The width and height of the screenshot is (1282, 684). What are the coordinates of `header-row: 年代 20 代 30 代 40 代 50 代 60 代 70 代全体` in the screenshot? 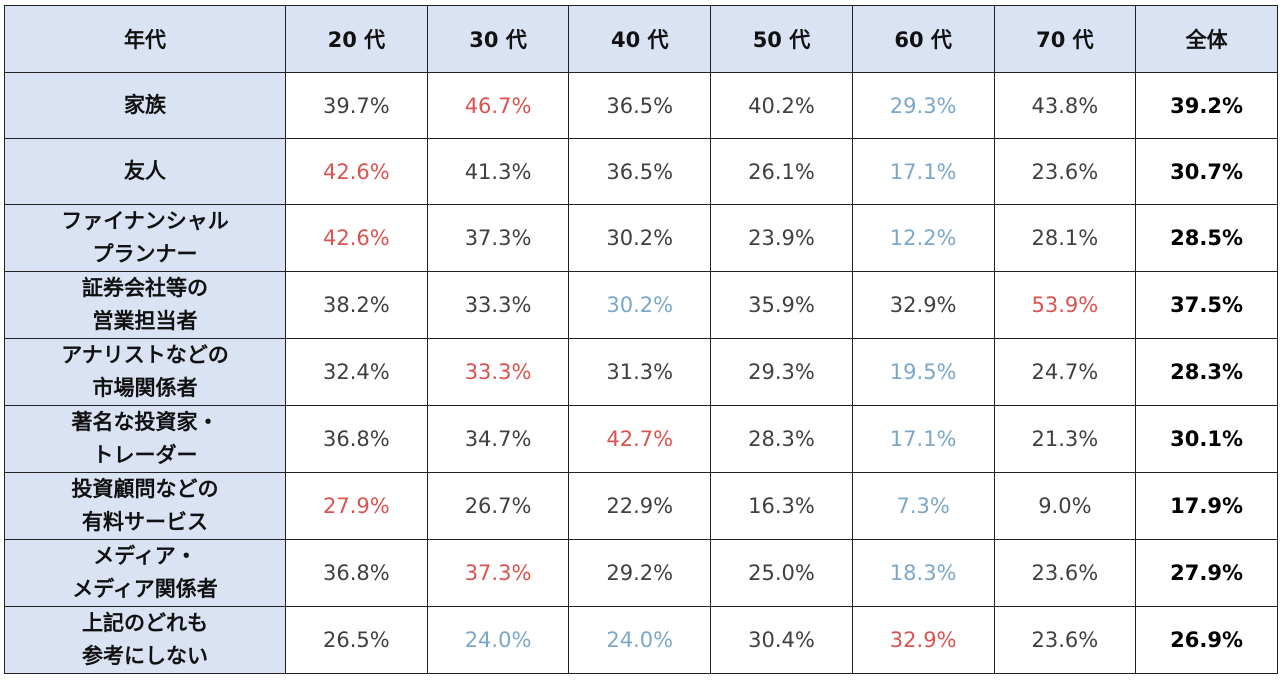 It's located at (641, 39).